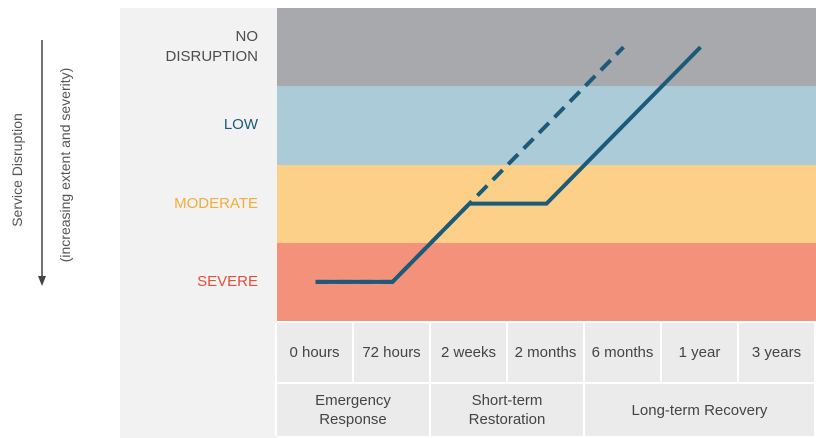 The height and width of the screenshot is (438, 816). I want to click on time-cell: 1 year, so click(700, 352).